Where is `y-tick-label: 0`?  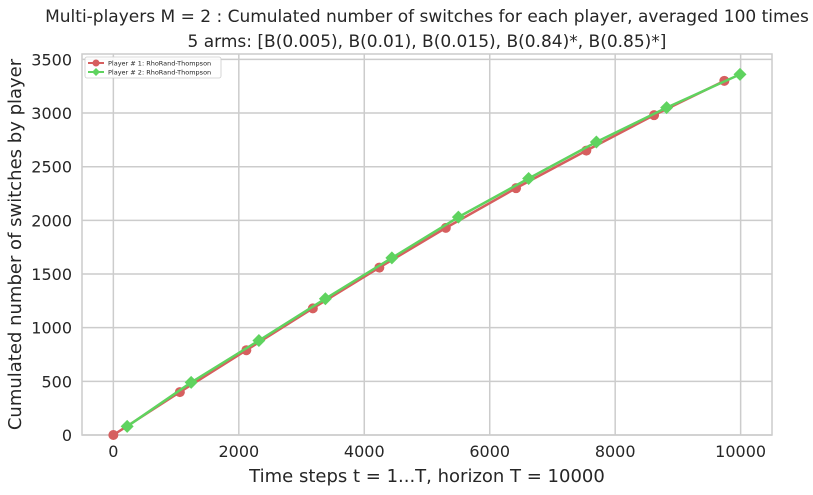 y-tick-label: 0 is located at coordinates (67, 435).